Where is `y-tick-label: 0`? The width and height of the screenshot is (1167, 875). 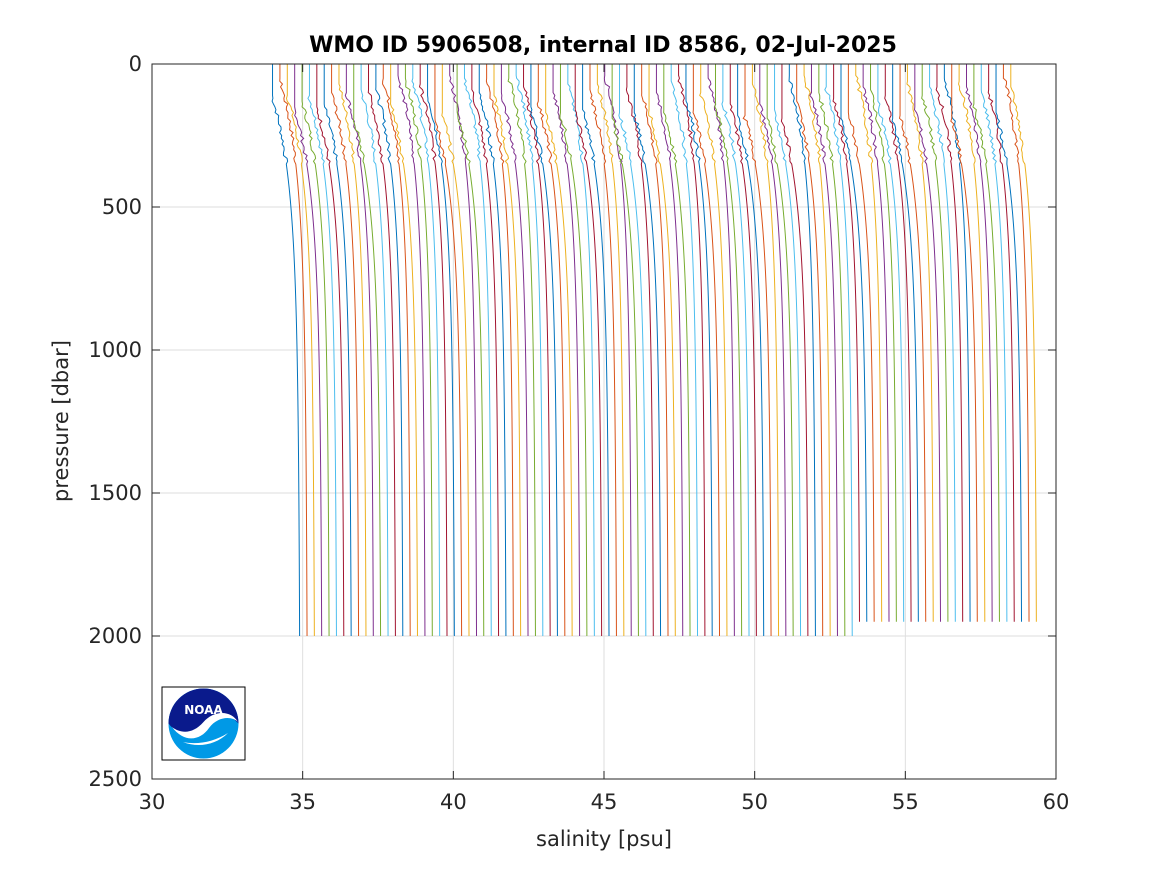
y-tick-label: 0 is located at coordinates (135, 64).